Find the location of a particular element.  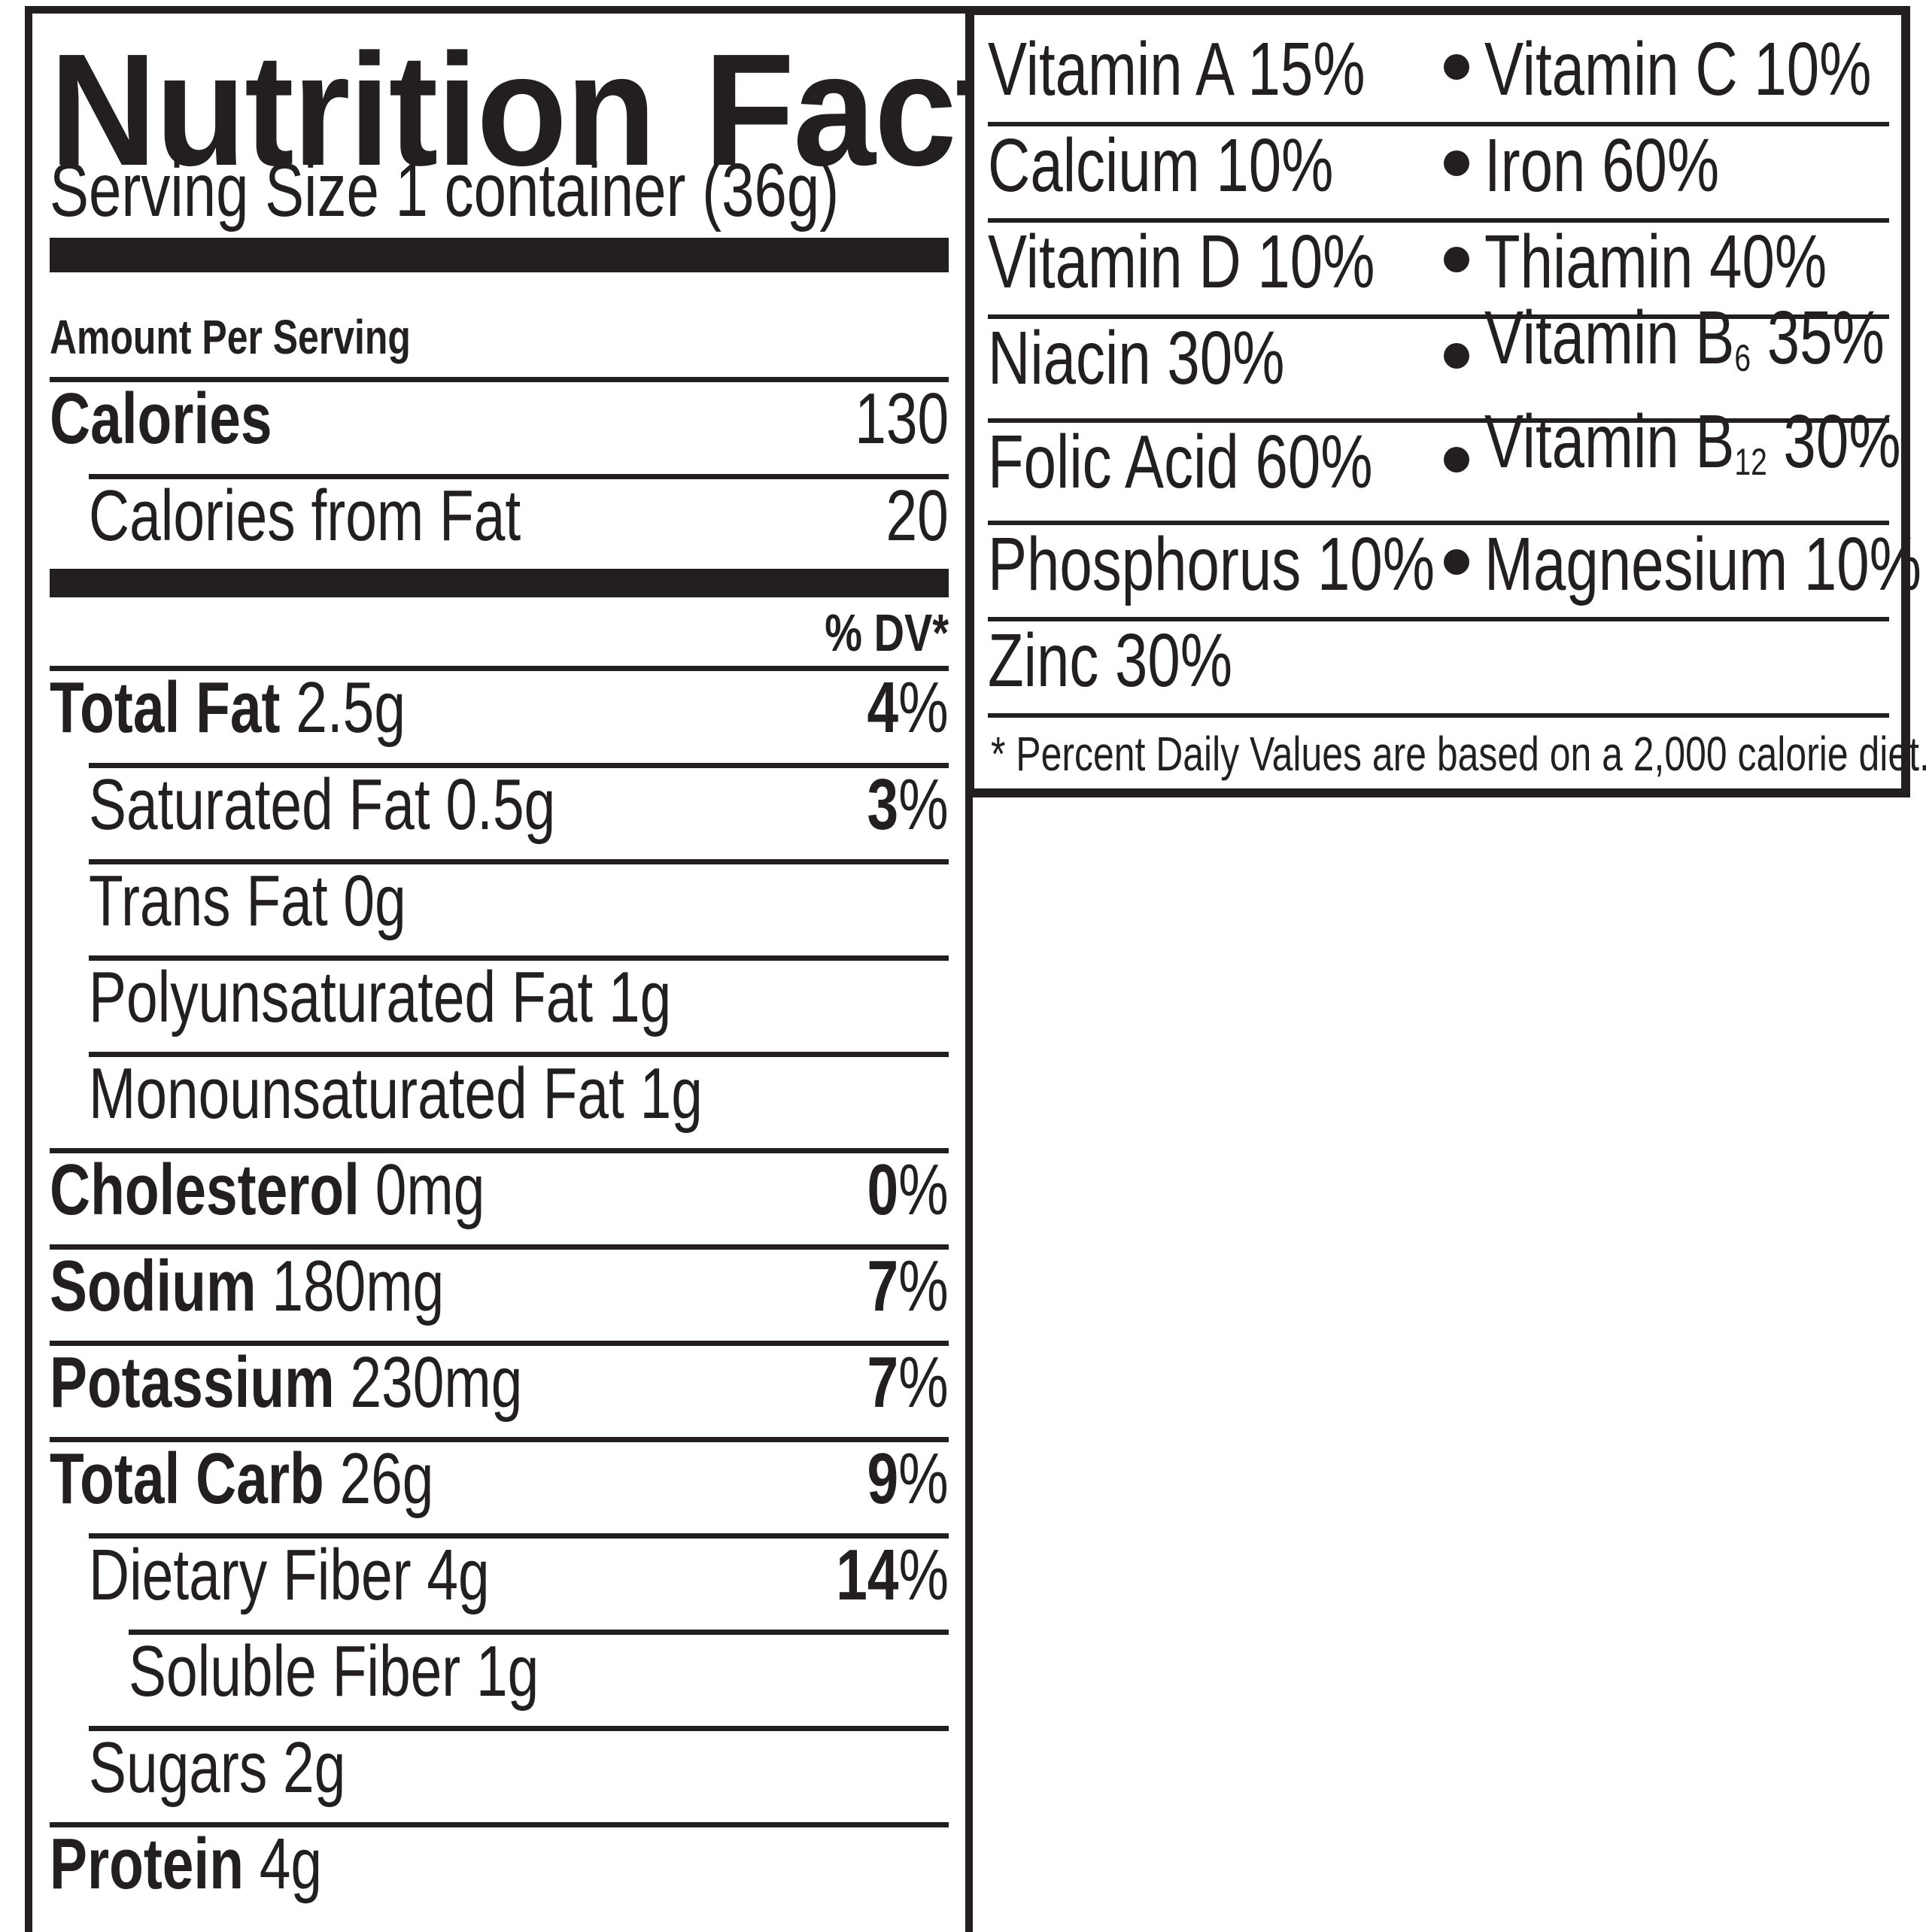

nutrient-row-saturated-fat: Saturated Fat 0.5g 3% is located at coordinates (500, 808).